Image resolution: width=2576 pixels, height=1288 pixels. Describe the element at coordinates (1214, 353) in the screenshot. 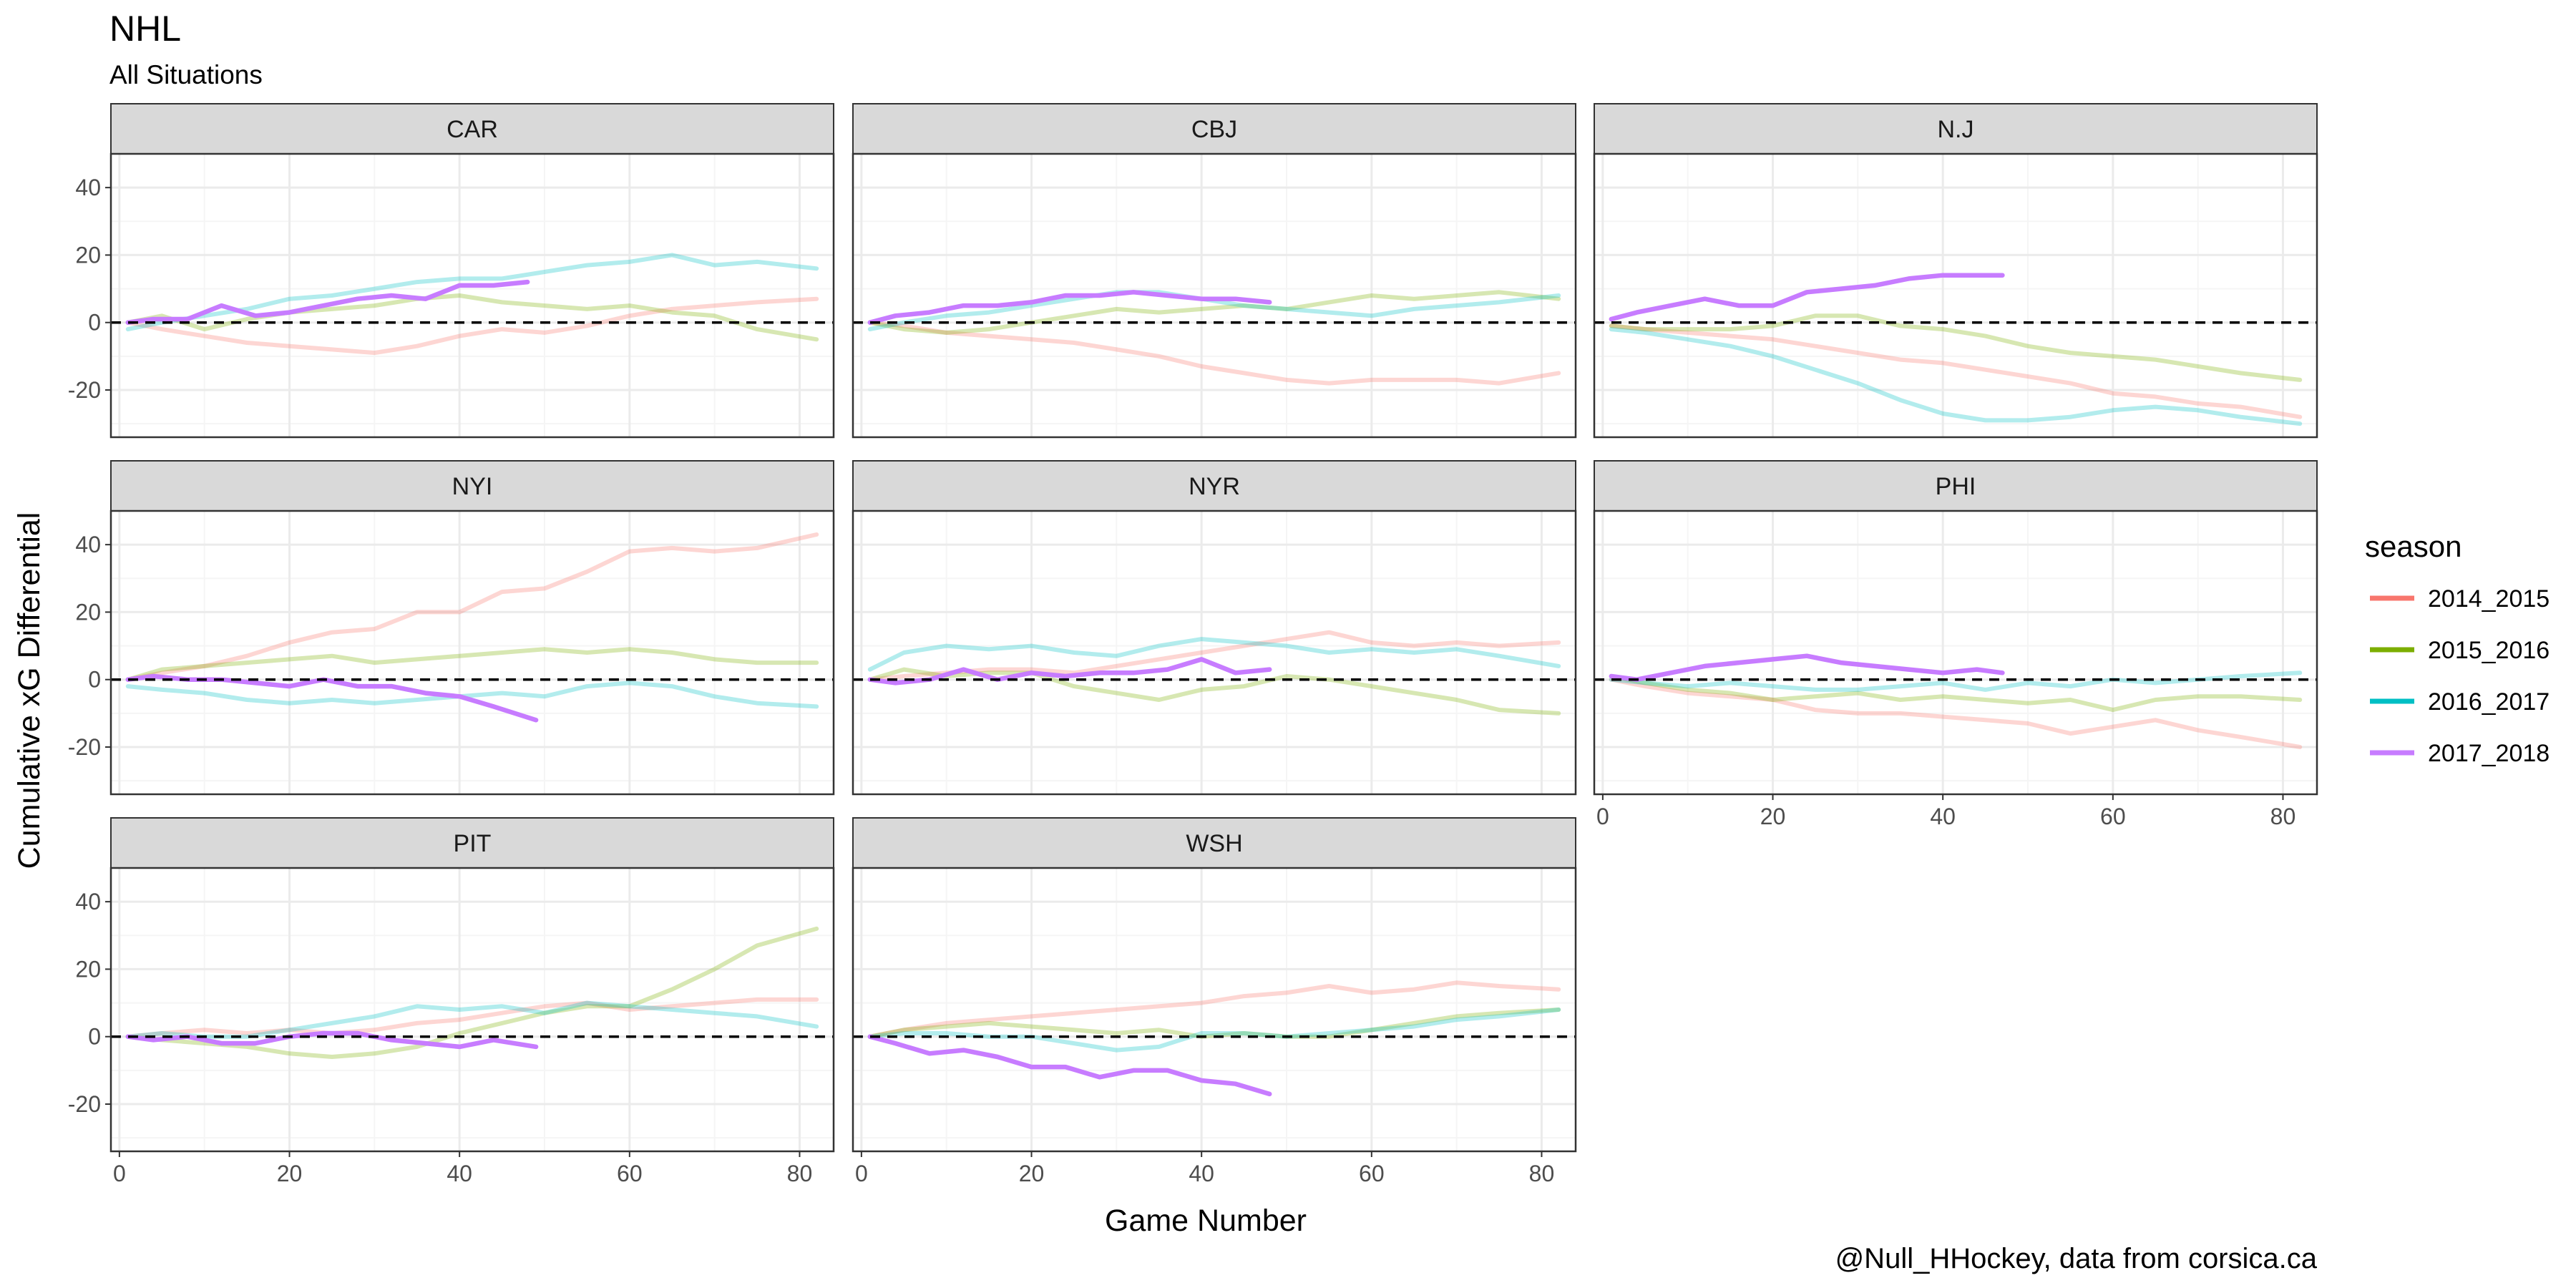

I see `series-line-cbj-2014_2015` at that location.